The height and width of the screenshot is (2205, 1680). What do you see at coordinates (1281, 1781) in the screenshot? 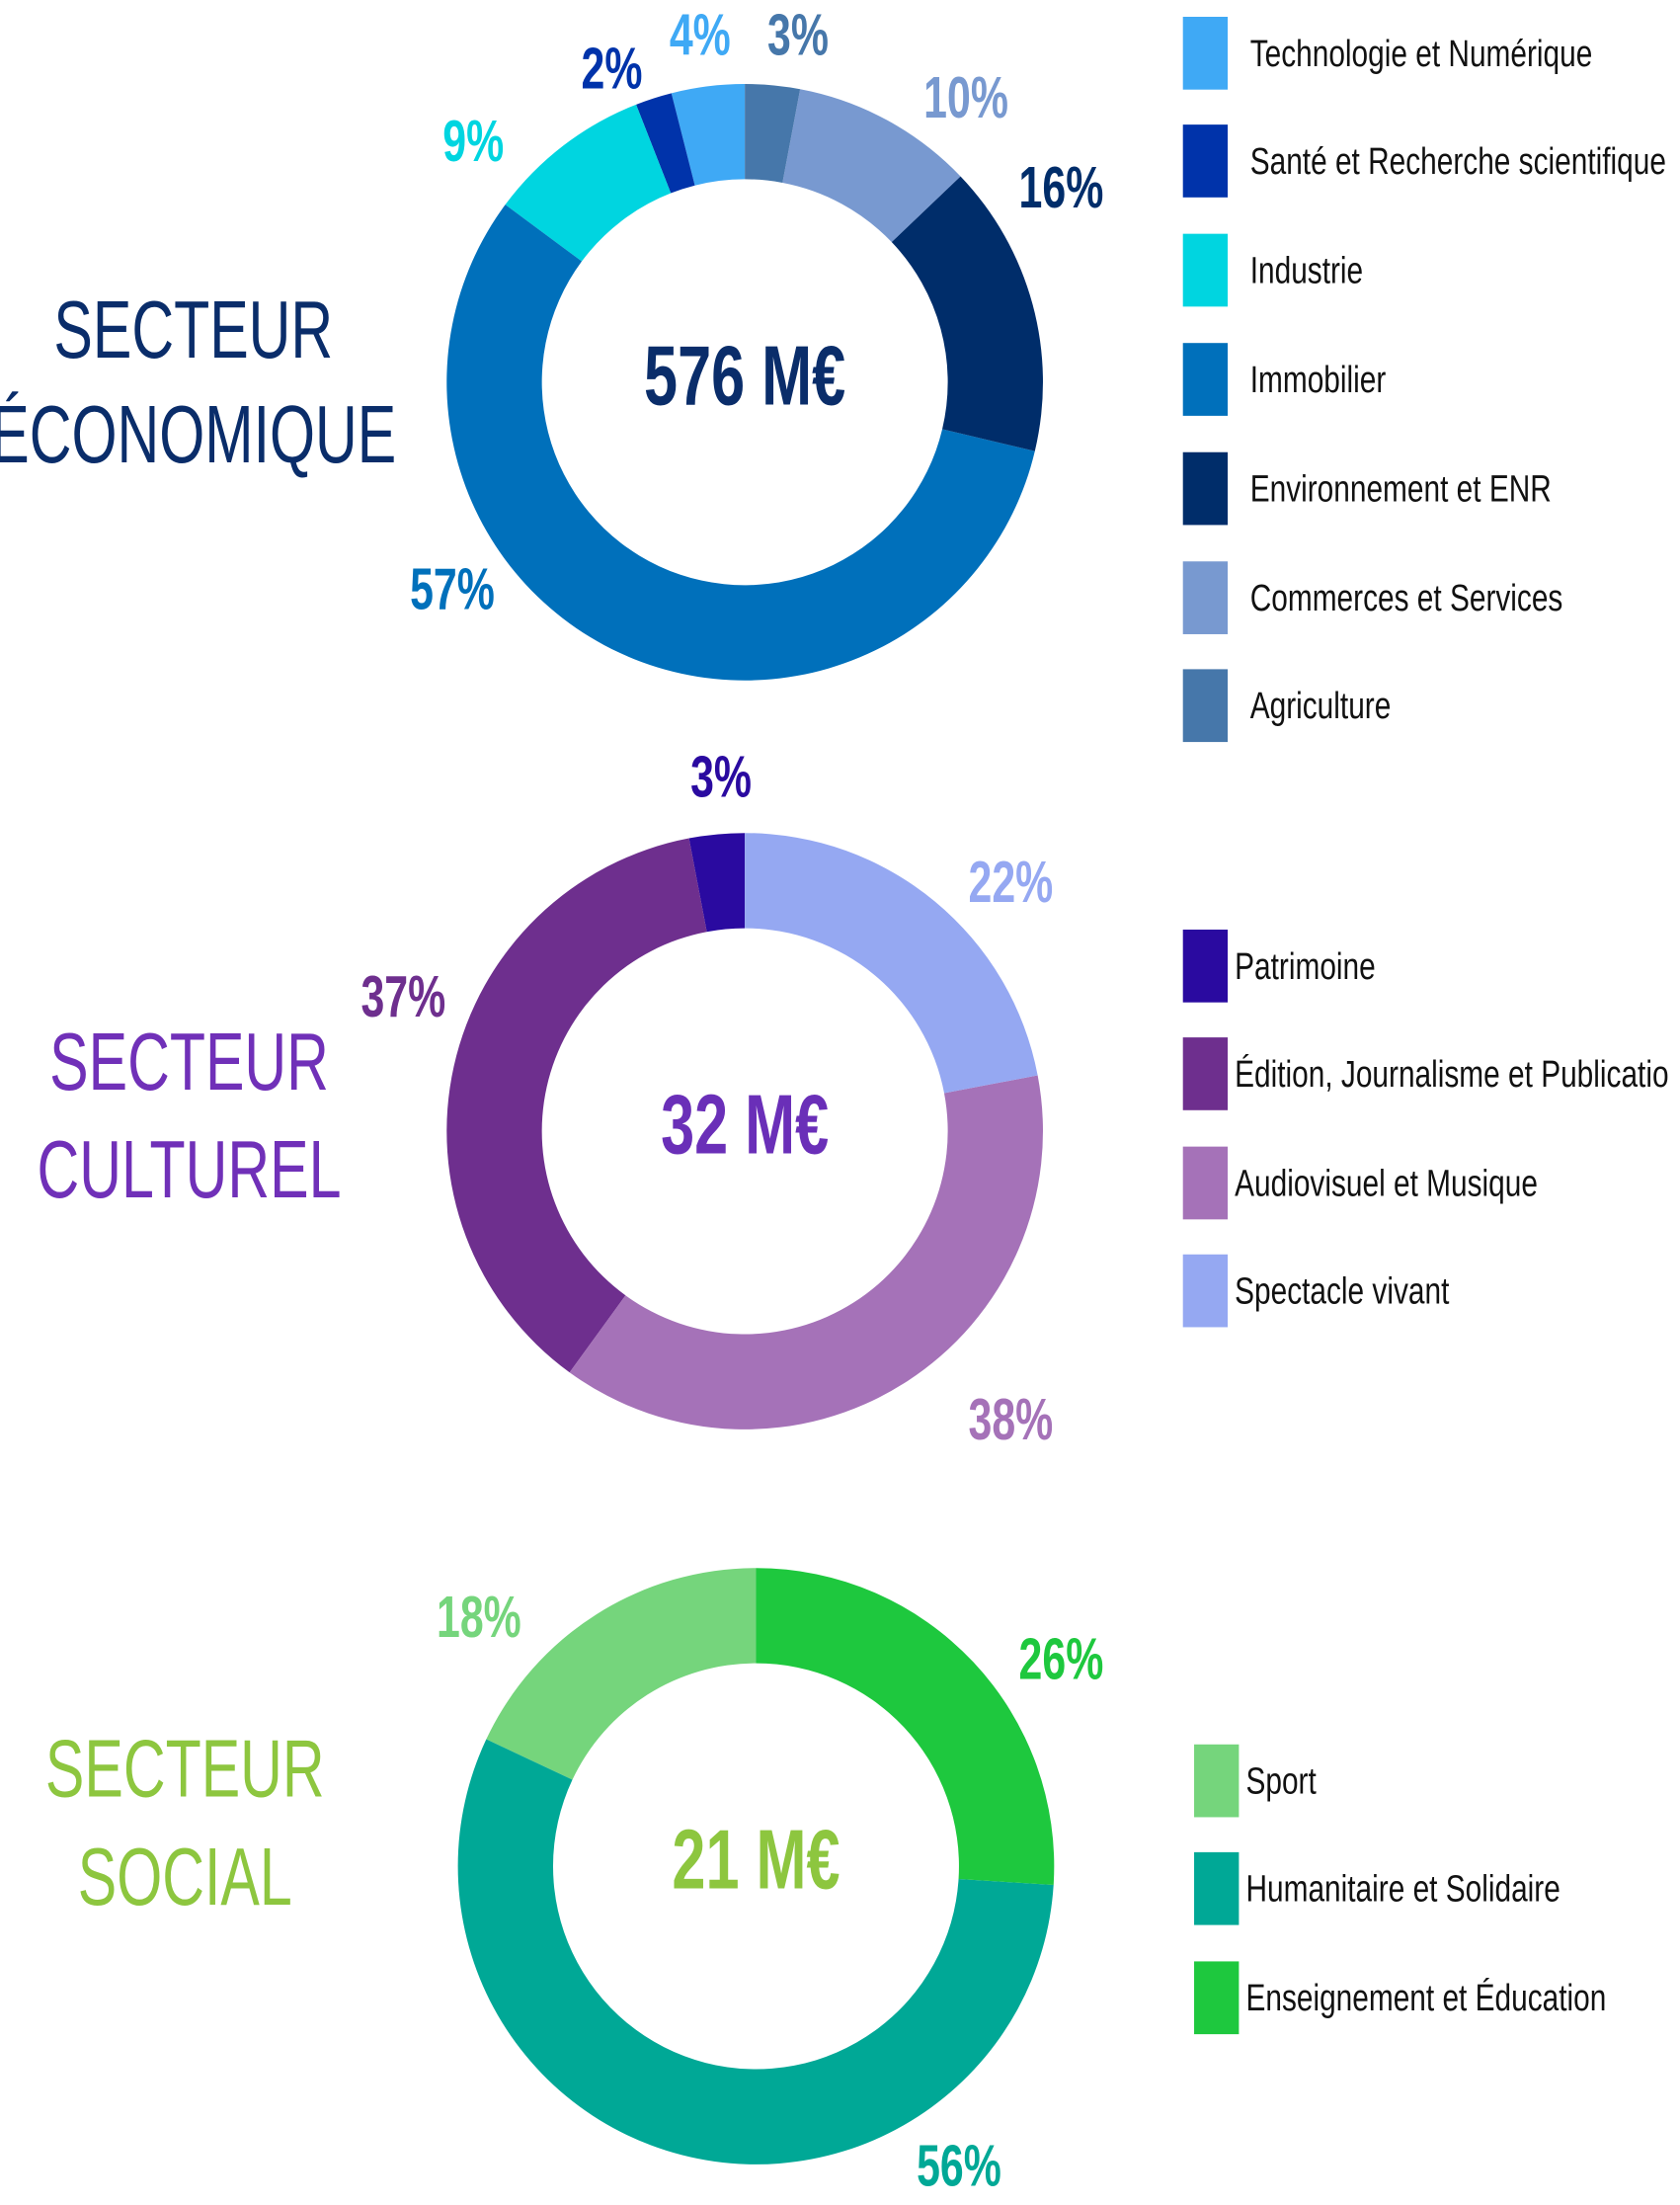
I see `legend-label: Sport` at bounding box center [1281, 1781].